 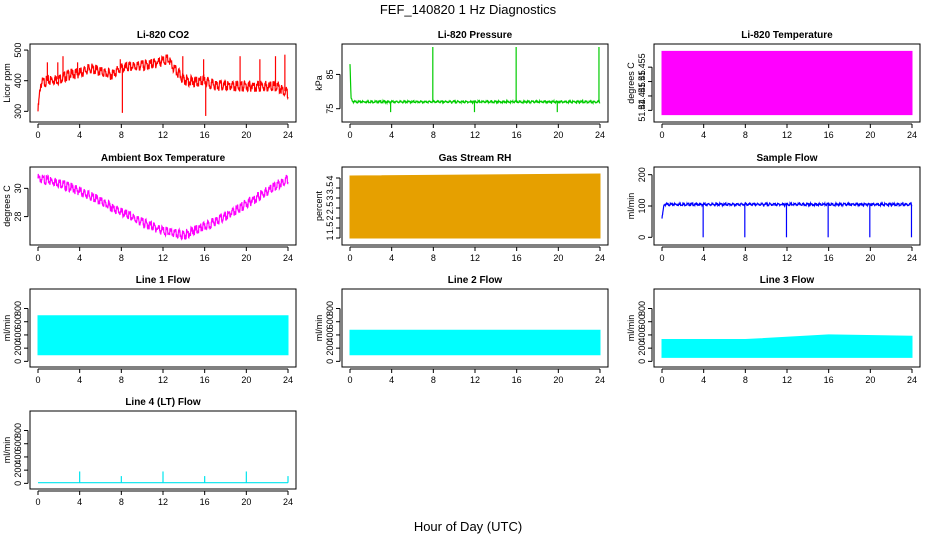 I want to click on y-tick-label: 51.44, so click(x=642, y=110).